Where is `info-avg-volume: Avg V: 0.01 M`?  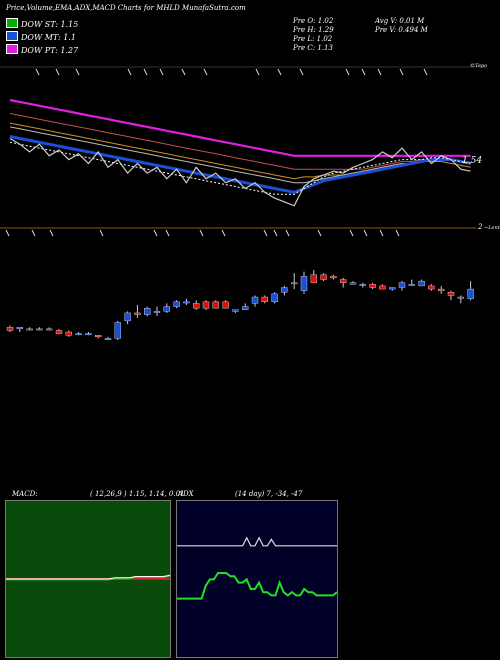
info-avg-volume: Avg V: 0.01 M is located at coordinates (400, 21).